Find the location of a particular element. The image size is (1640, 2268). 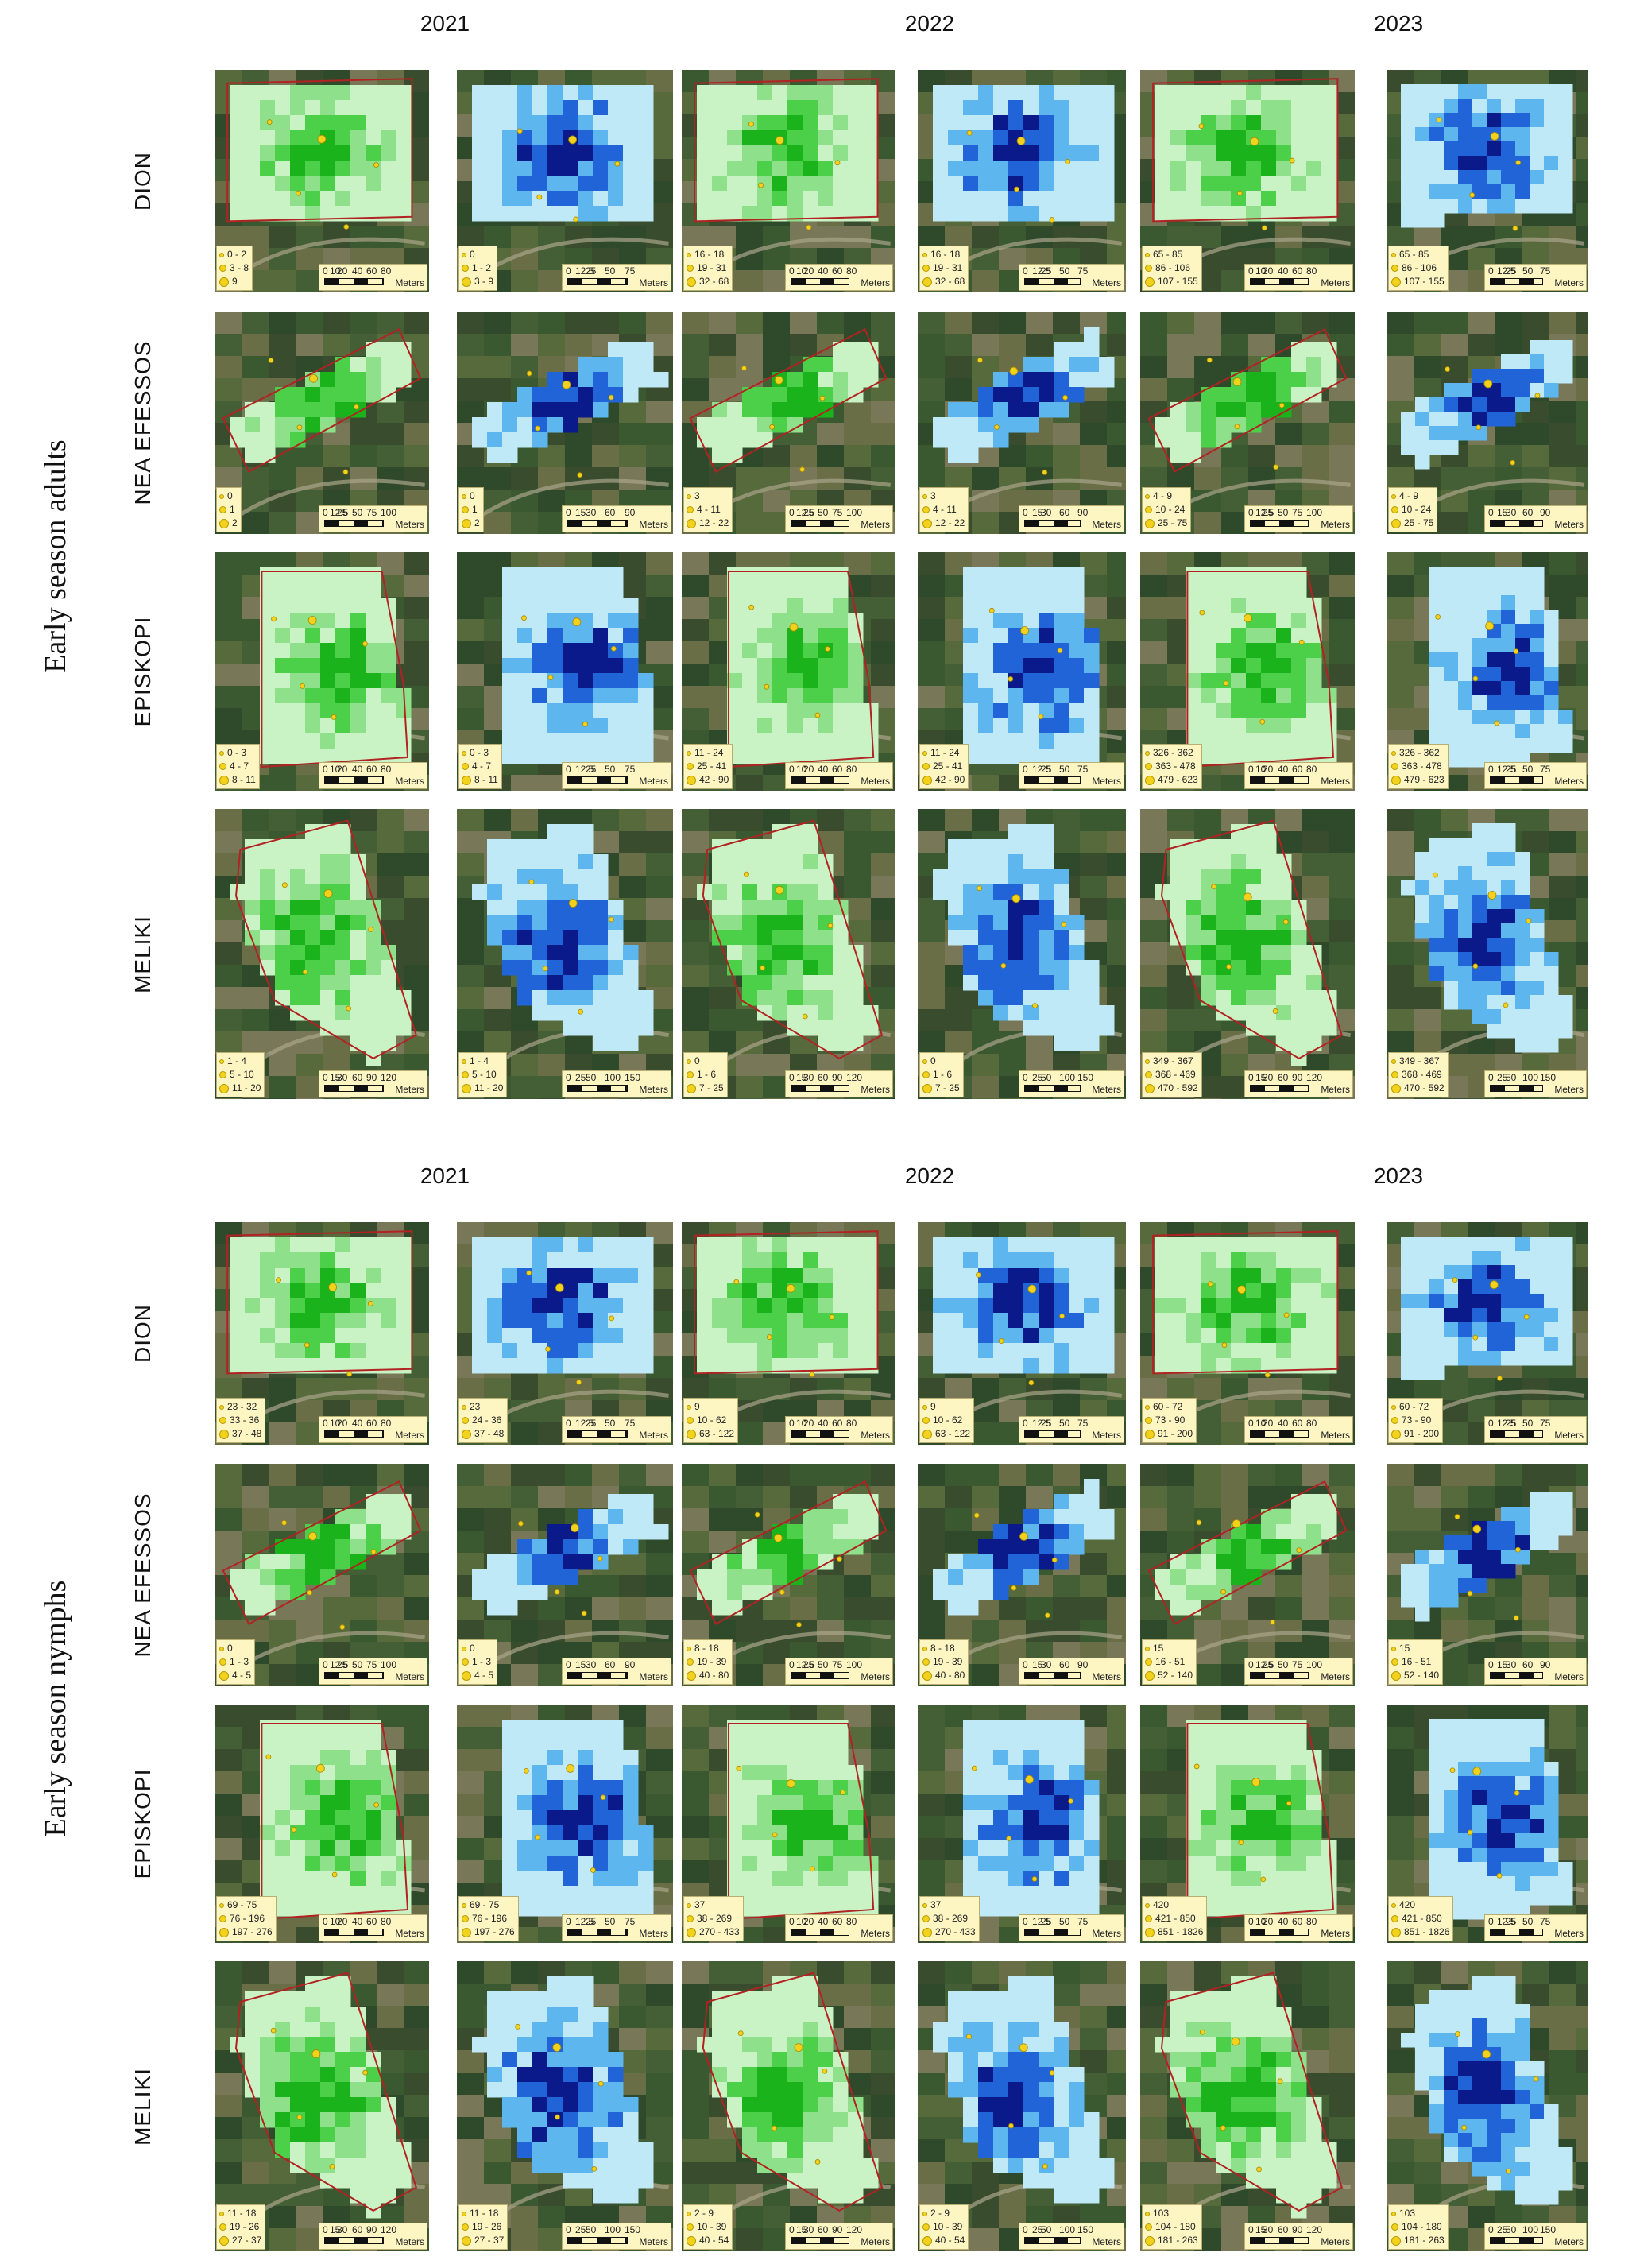

scale-tick-label: 150 is located at coordinates (1085, 1077).